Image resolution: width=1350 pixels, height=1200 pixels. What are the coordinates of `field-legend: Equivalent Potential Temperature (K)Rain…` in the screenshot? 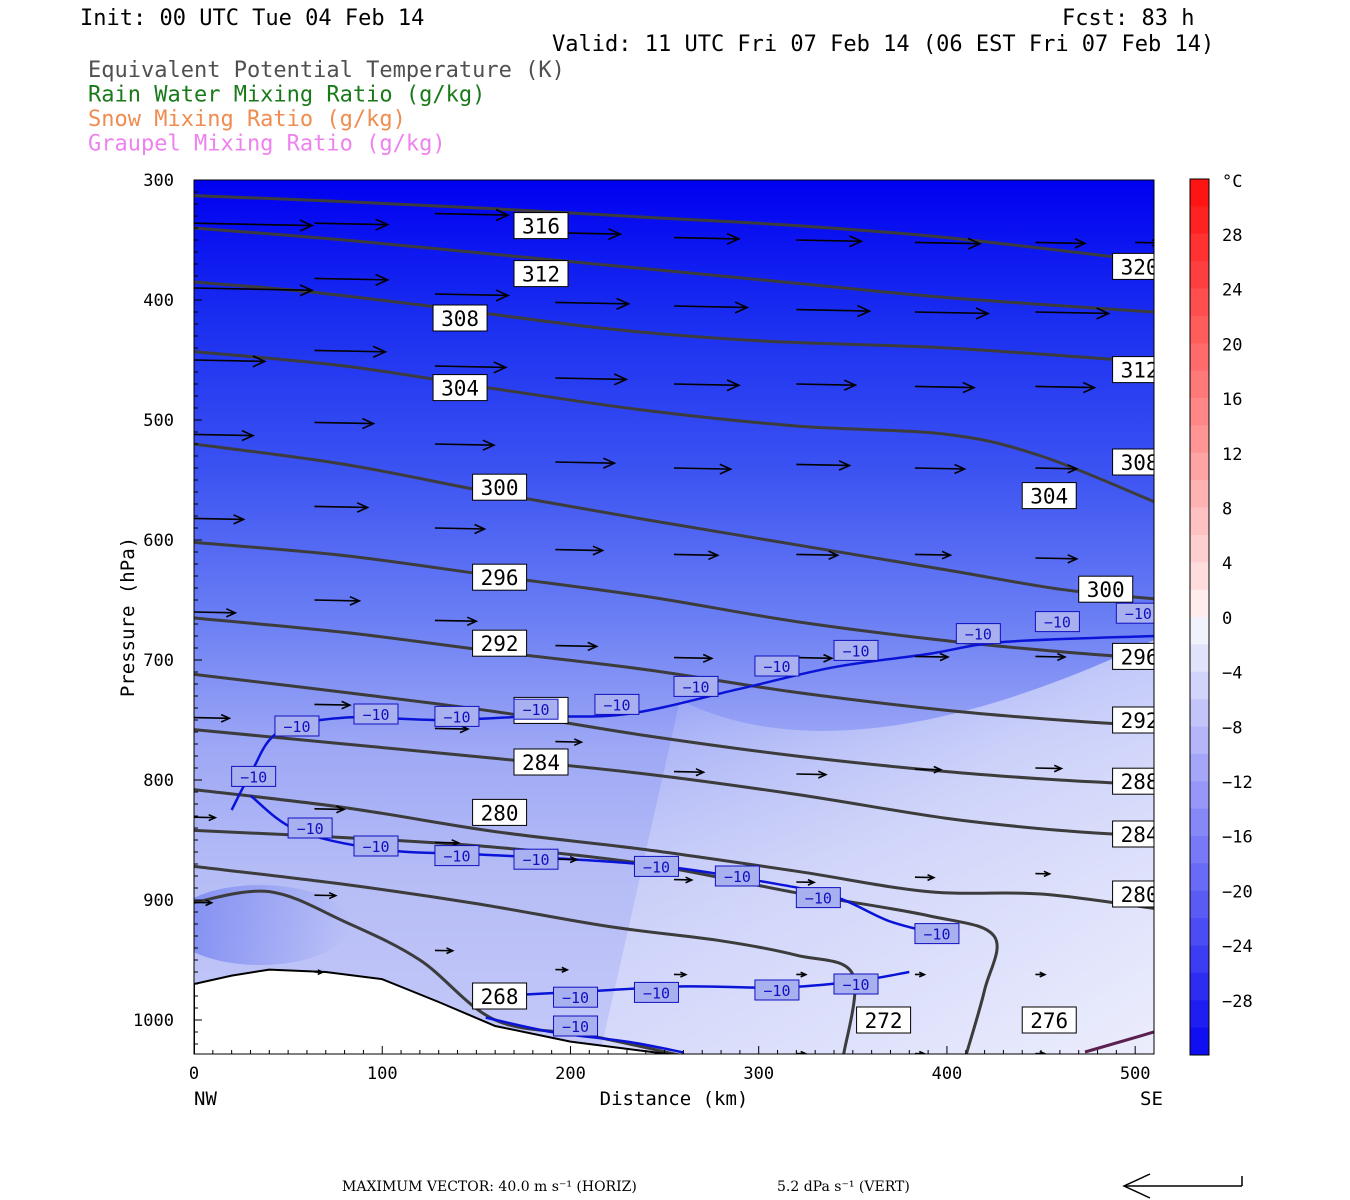 It's located at (326, 107).